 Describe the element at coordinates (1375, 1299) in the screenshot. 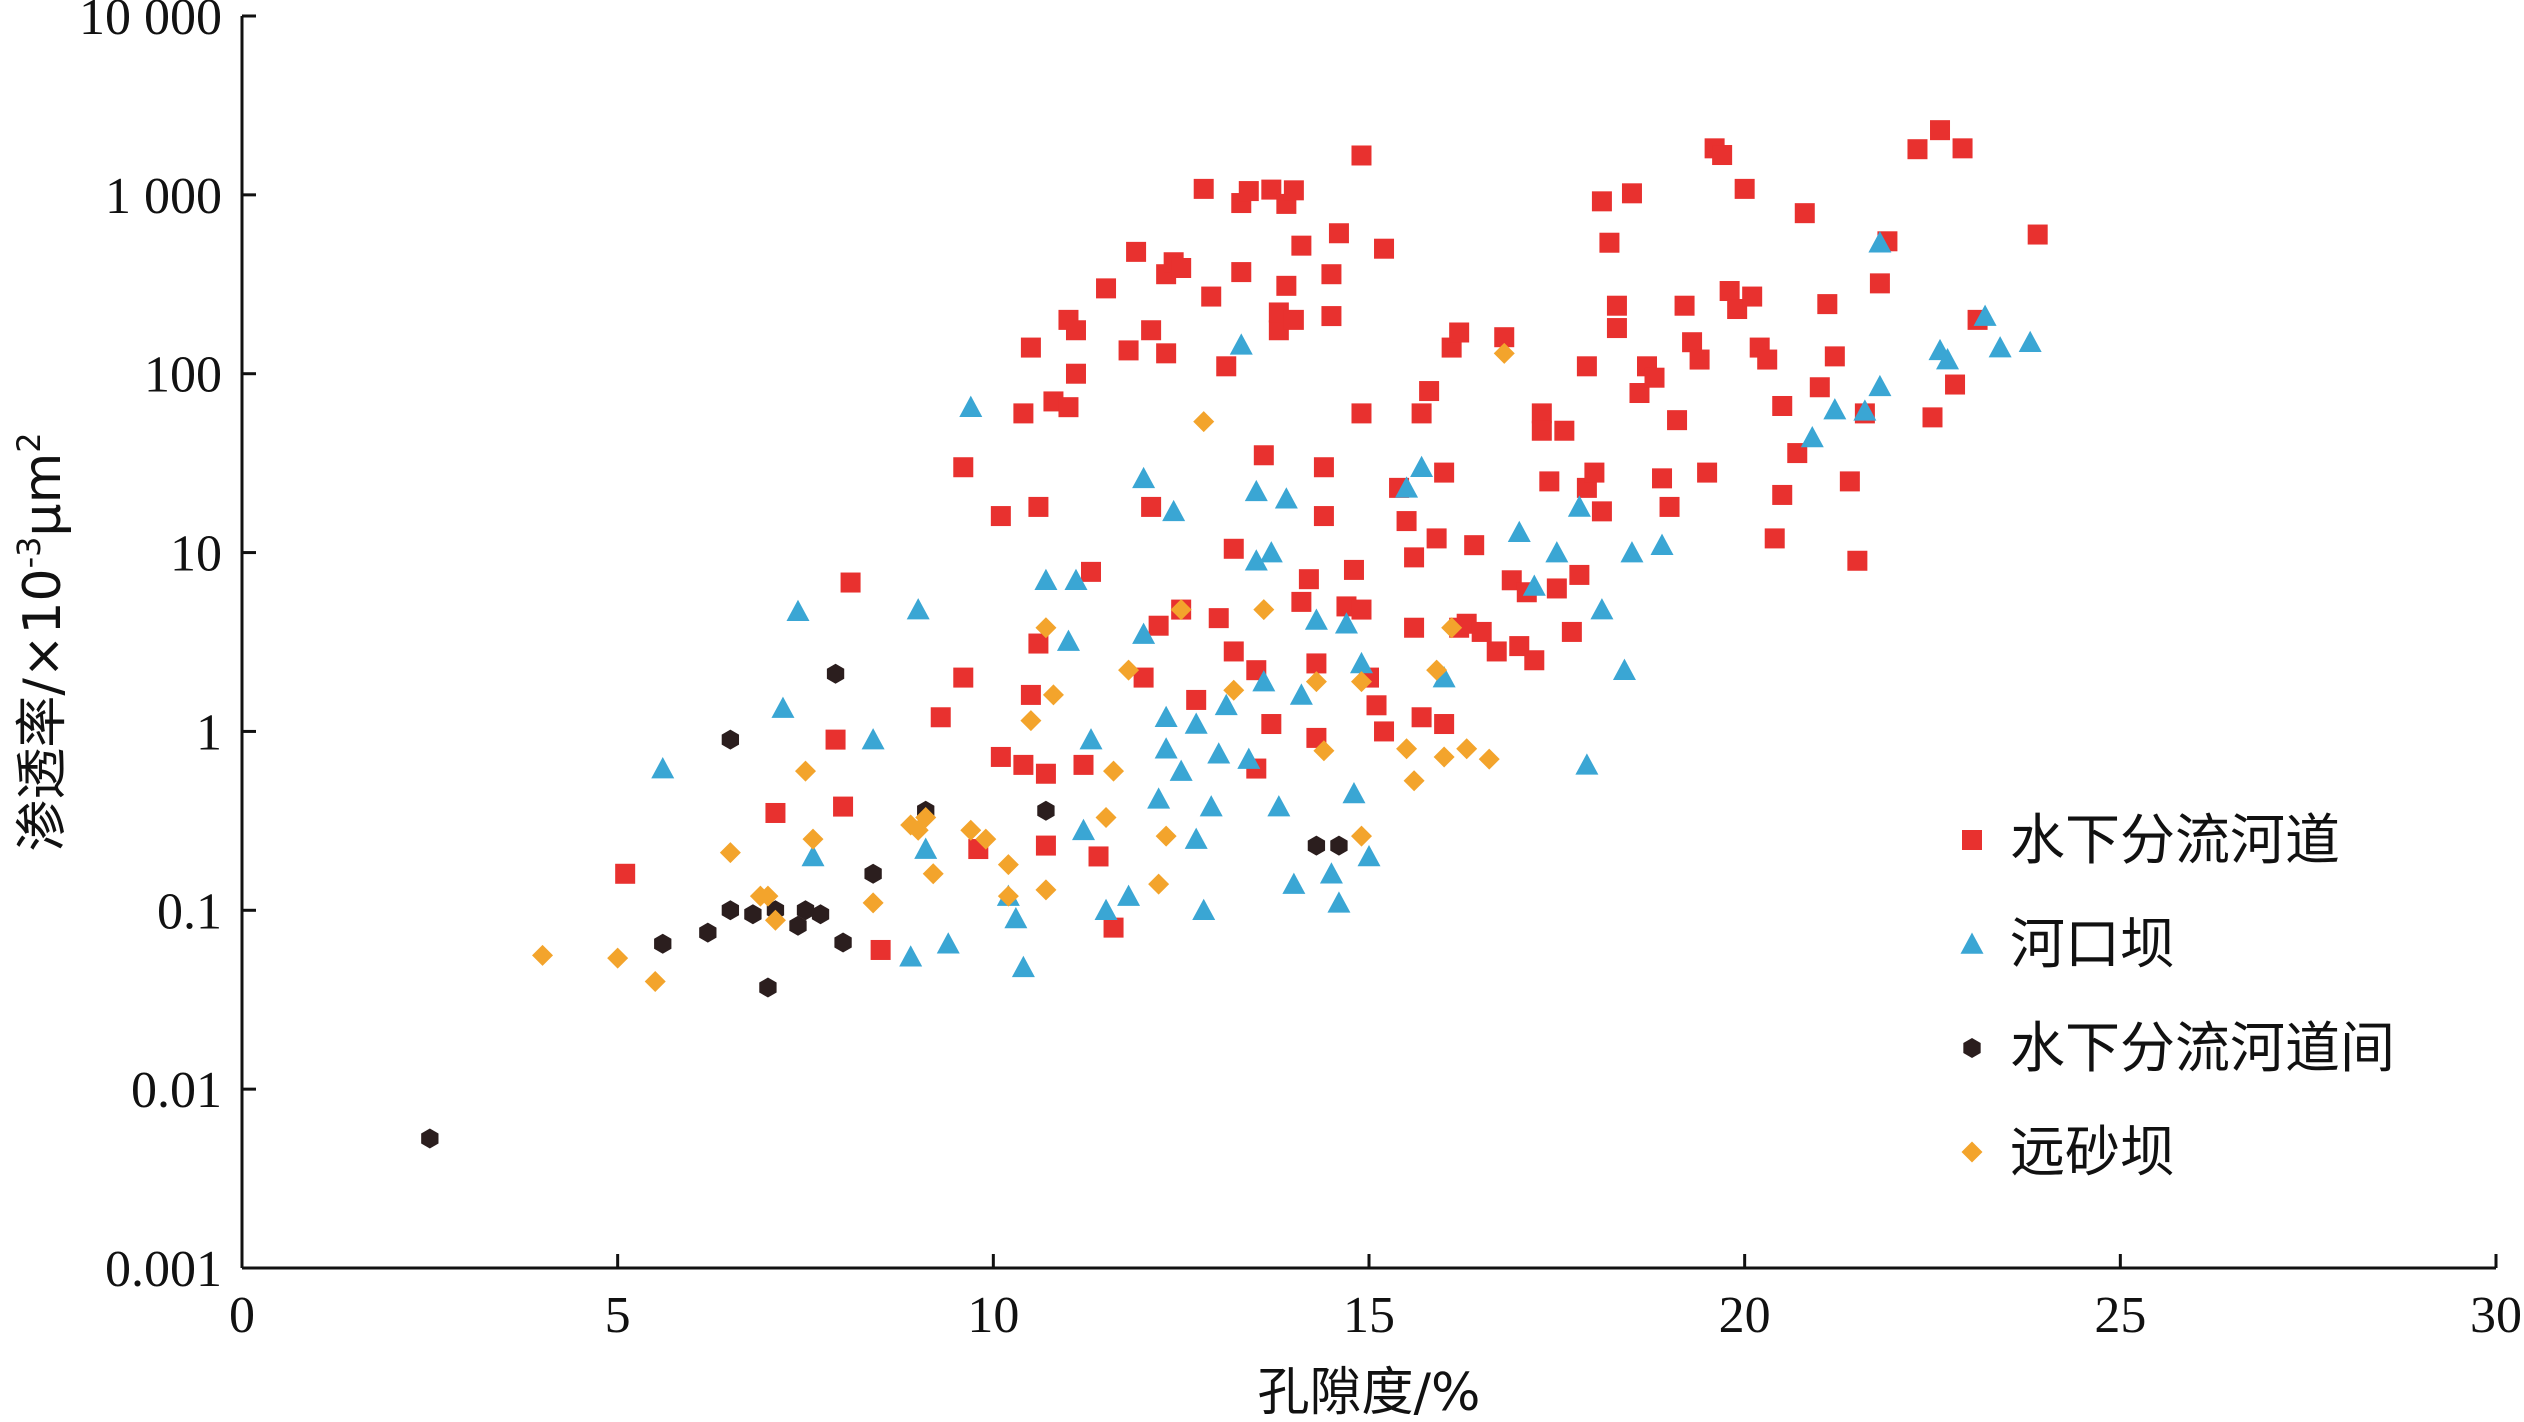

I see `x-ticks: 0 5 10 15 20 25 30` at that location.